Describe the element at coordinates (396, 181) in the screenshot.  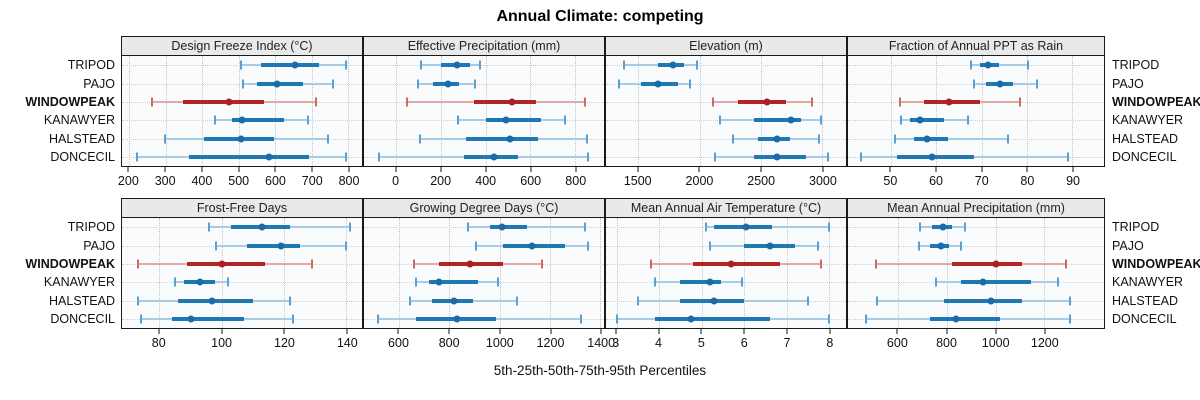
I see `x-axis-tick-label: 0` at that location.